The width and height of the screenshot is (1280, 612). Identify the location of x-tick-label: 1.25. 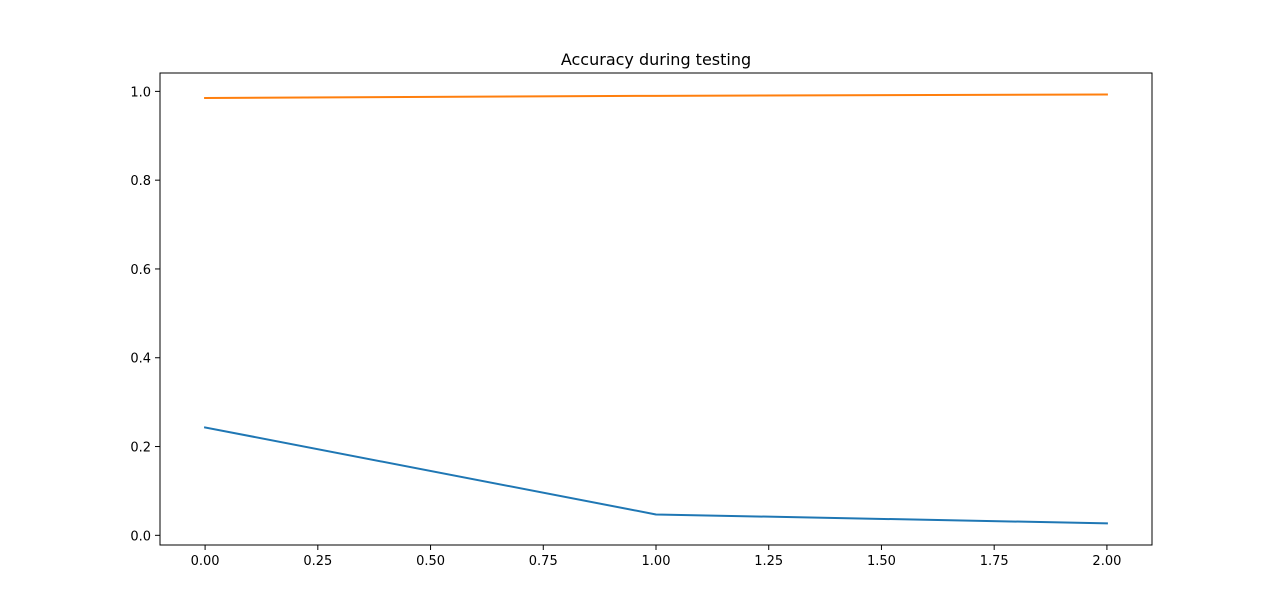
(768, 561).